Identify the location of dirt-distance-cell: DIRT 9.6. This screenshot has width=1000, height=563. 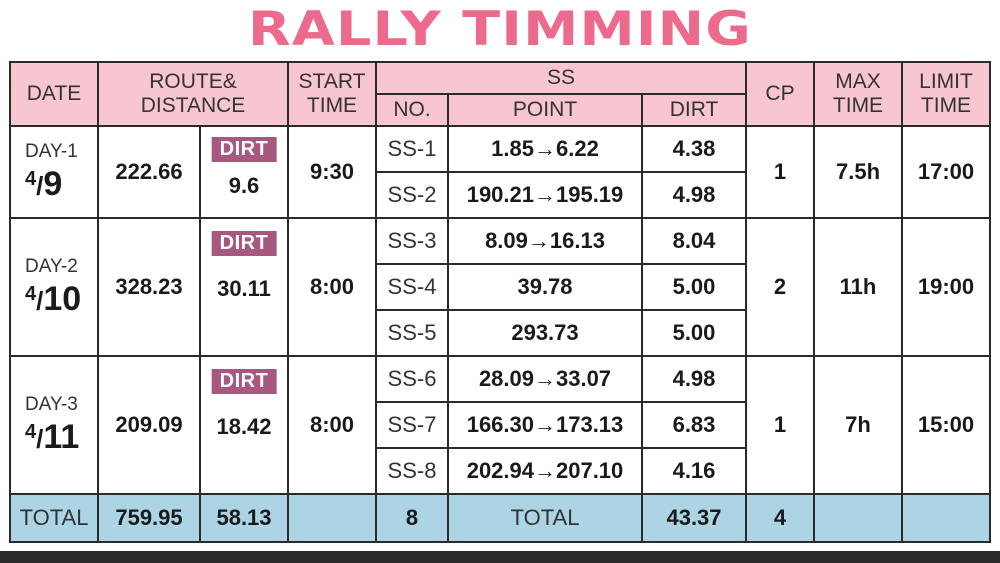
(244, 172).